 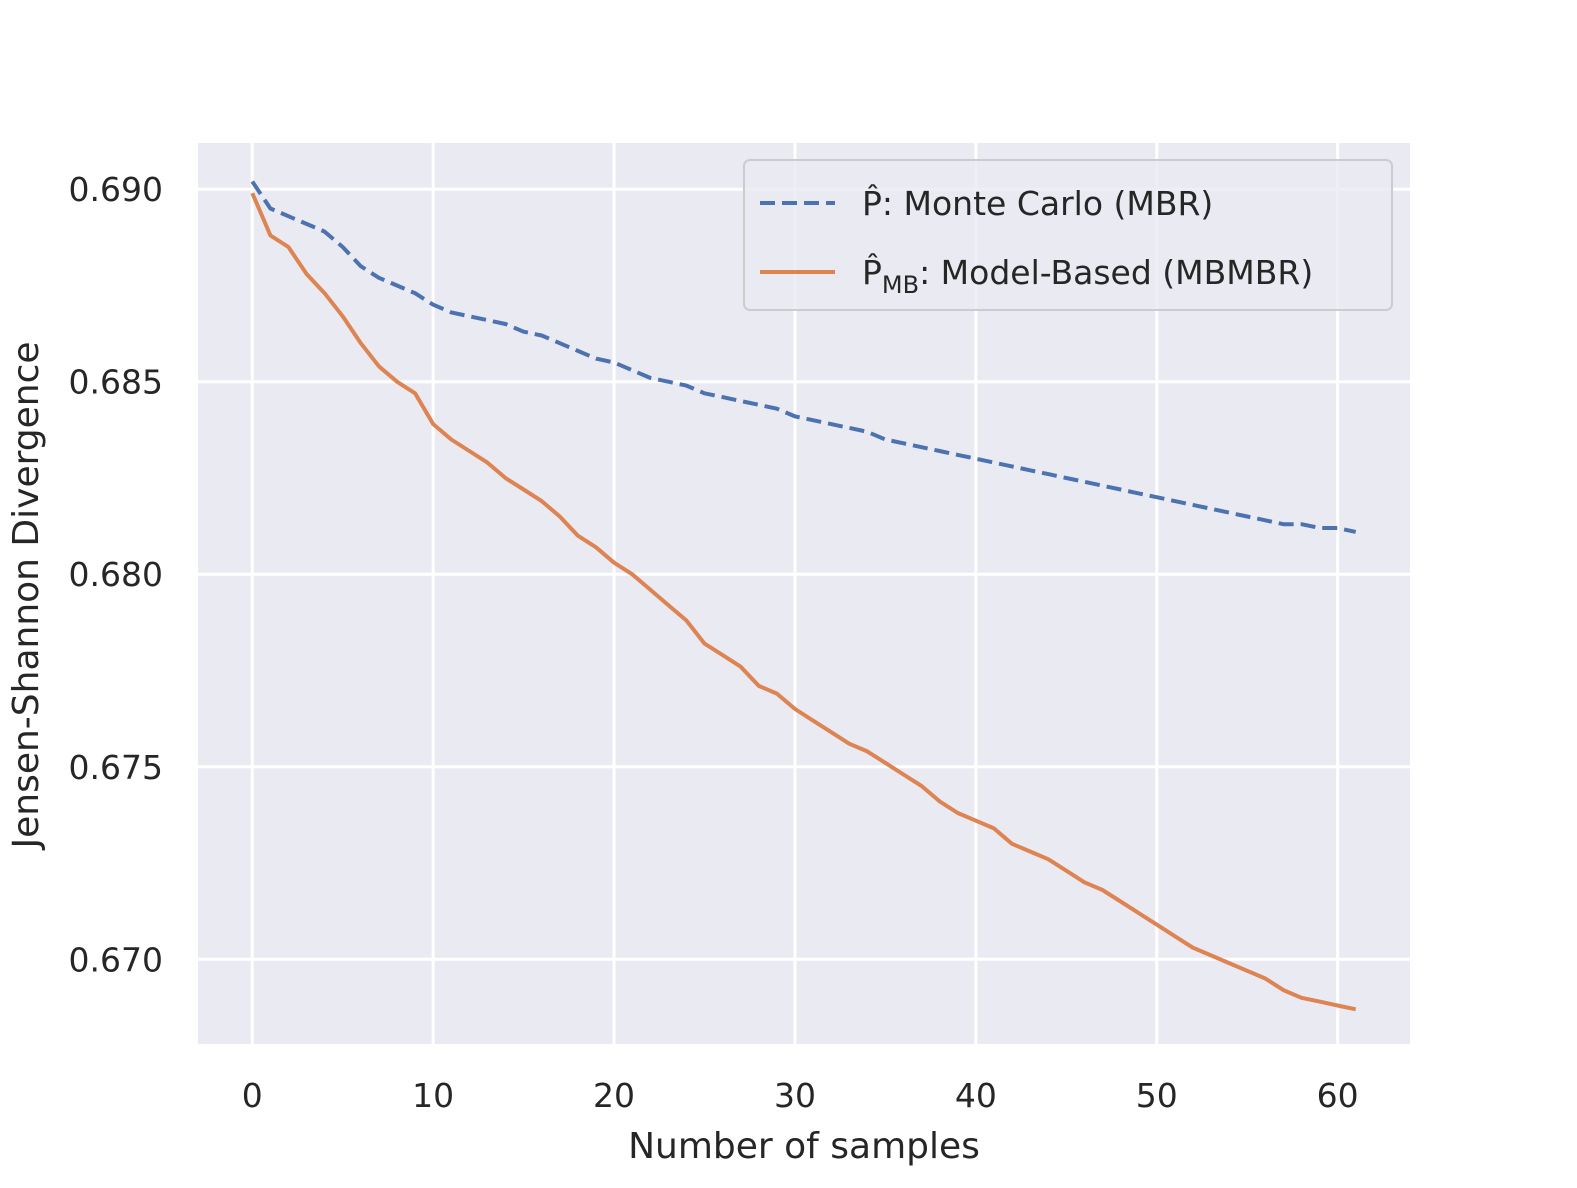 I want to click on x-tick-label: 20, so click(x=614, y=1095).